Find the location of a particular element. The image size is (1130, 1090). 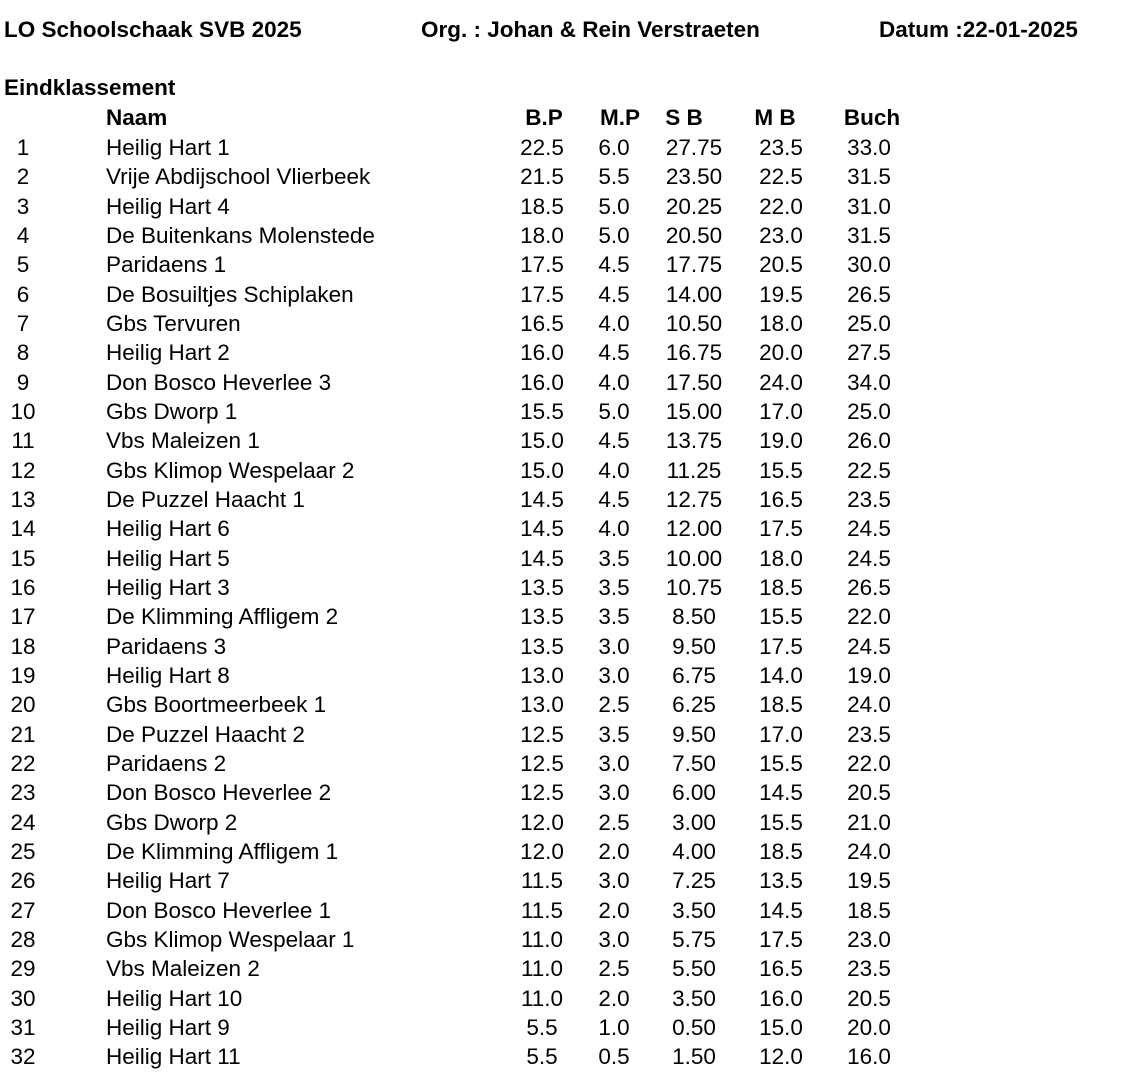

cell-buch: 22.5 is located at coordinates (869, 470).